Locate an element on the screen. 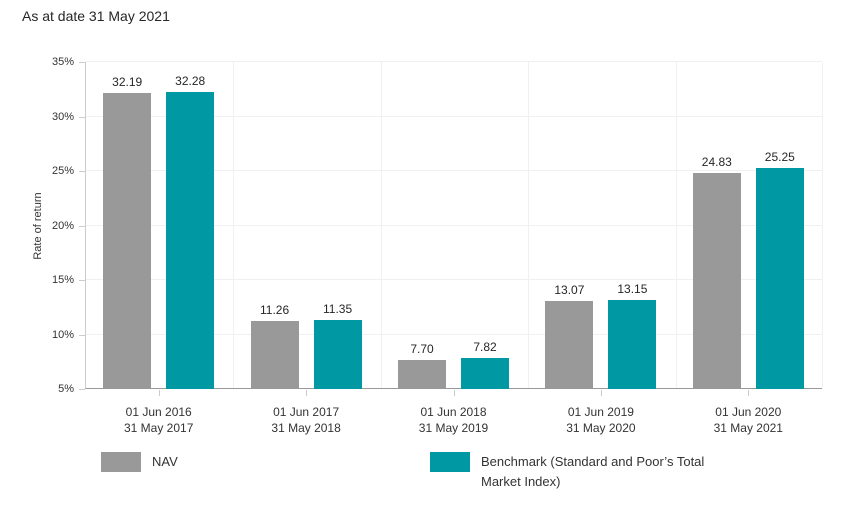  x-category-label: 01 Jun 2016 31 May 2017 is located at coordinates (159, 420).